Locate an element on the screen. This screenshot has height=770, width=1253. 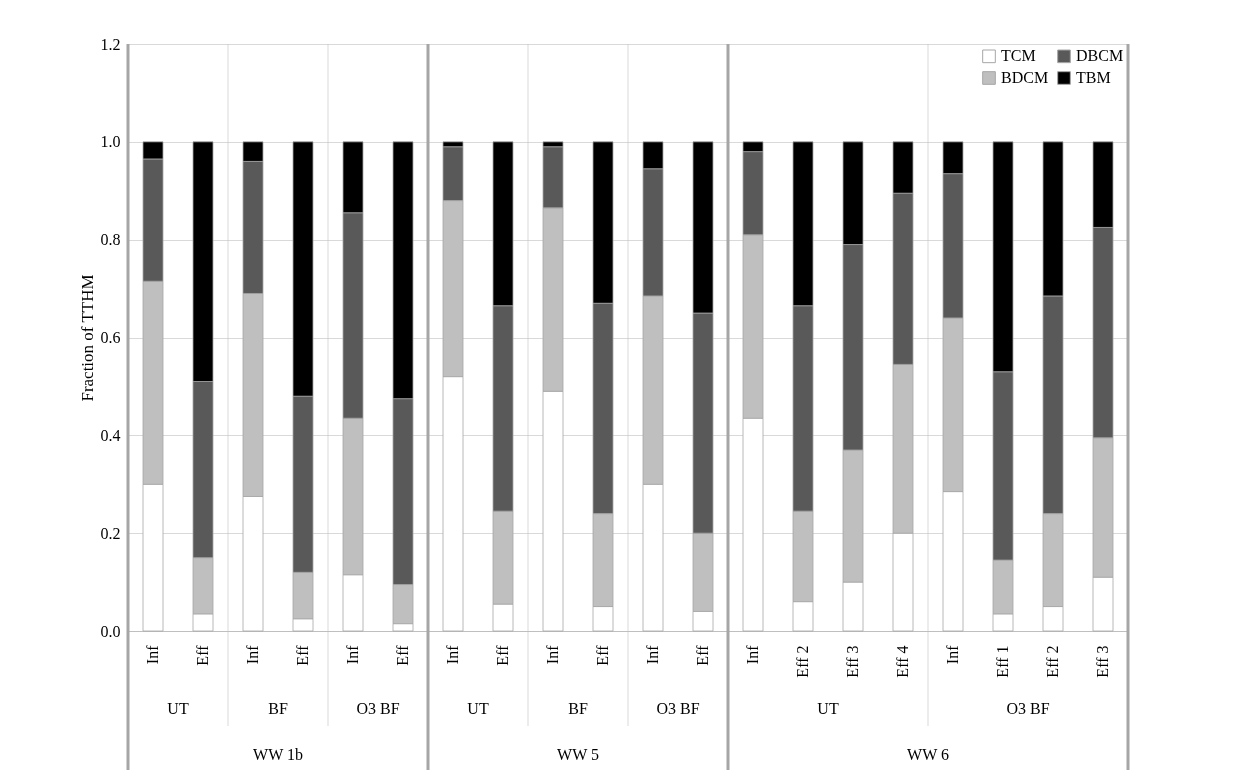
legend-label: TBM is located at coordinates (1093, 77).